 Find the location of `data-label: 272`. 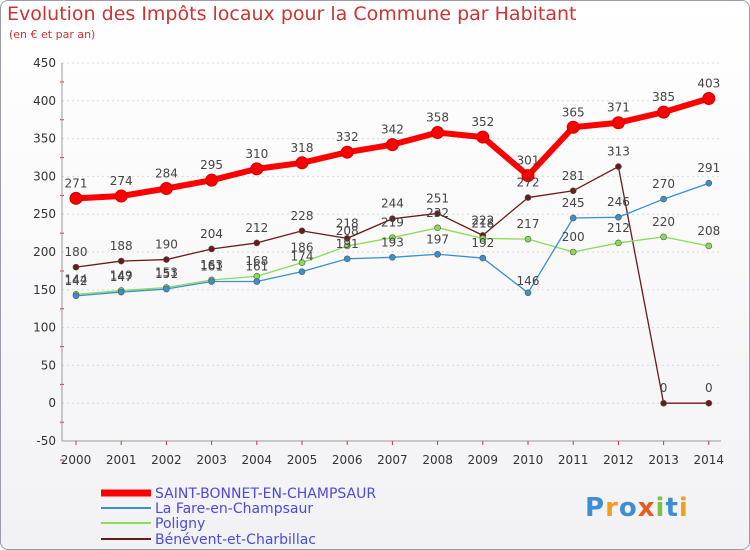

data-label: 272 is located at coordinates (528, 183).